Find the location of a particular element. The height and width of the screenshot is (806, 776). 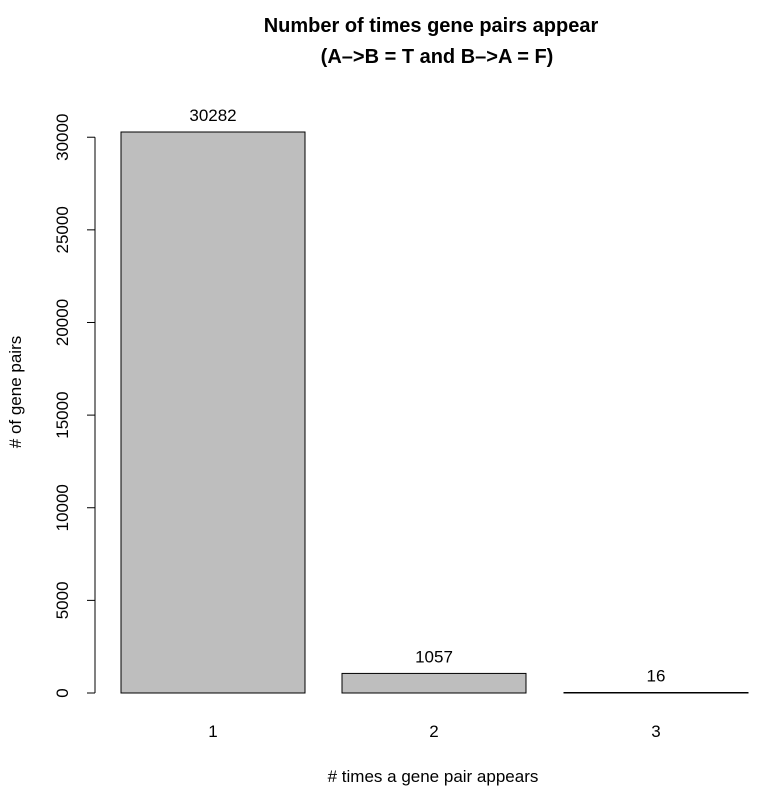

x-tick-label-2: 2 is located at coordinates (433, 731).